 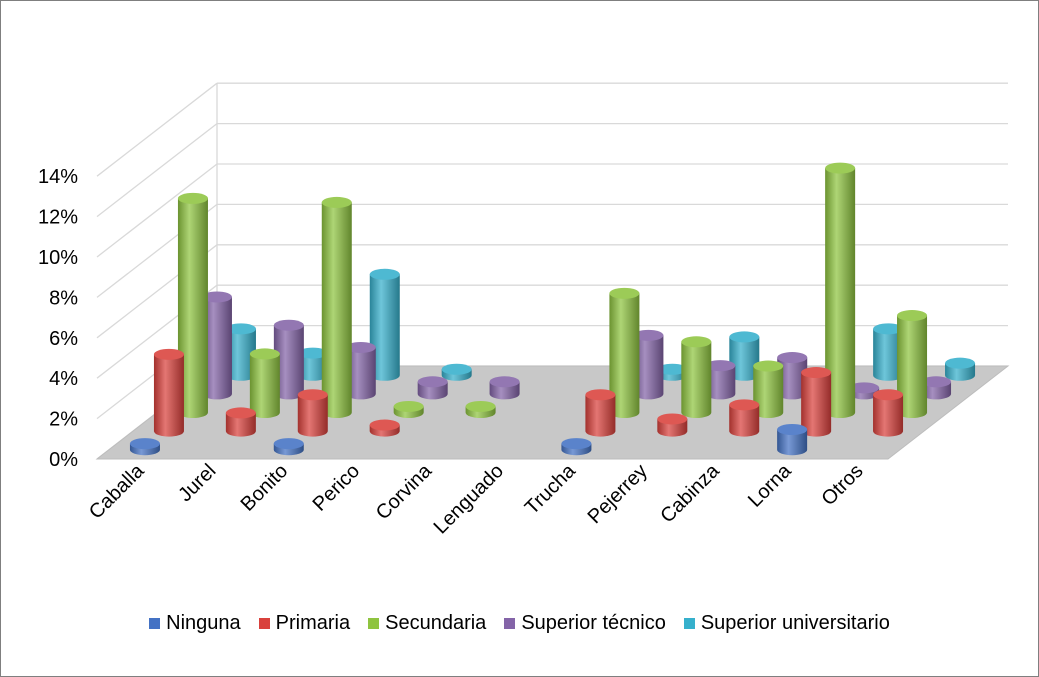 I want to click on bar-primaria-trucha, so click(x=600, y=413).